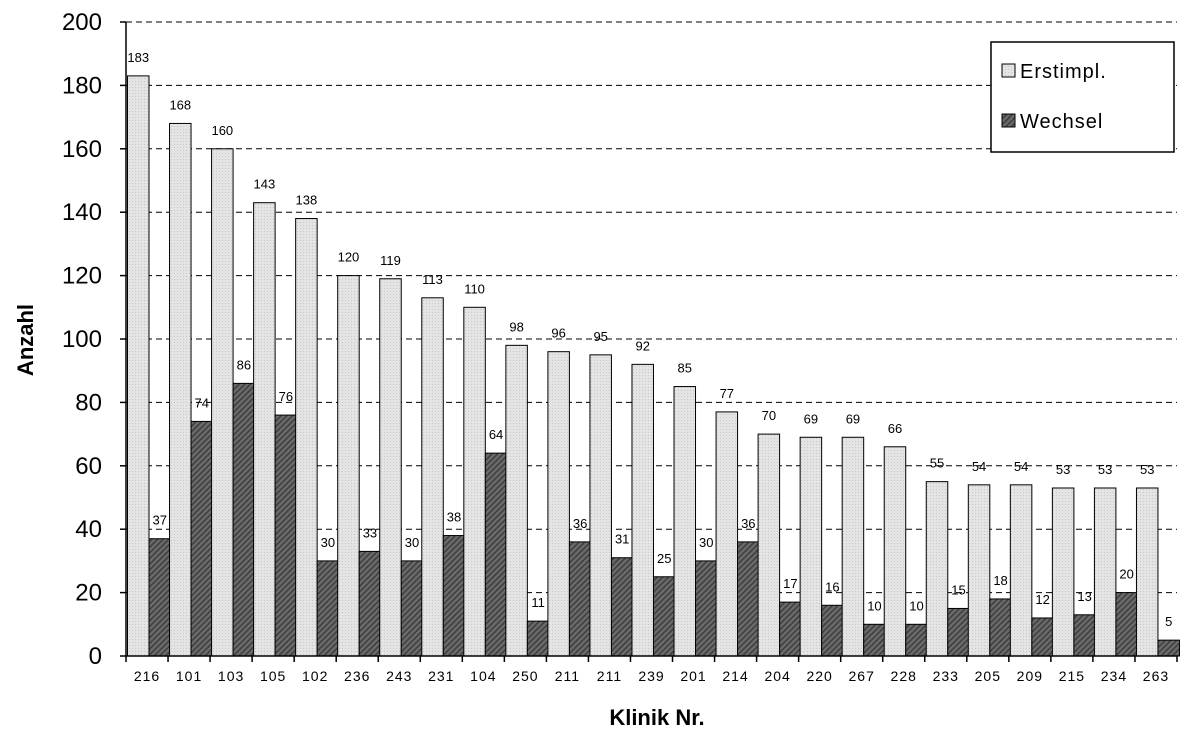  I want to click on x-tick-label: 239, so click(651, 676).